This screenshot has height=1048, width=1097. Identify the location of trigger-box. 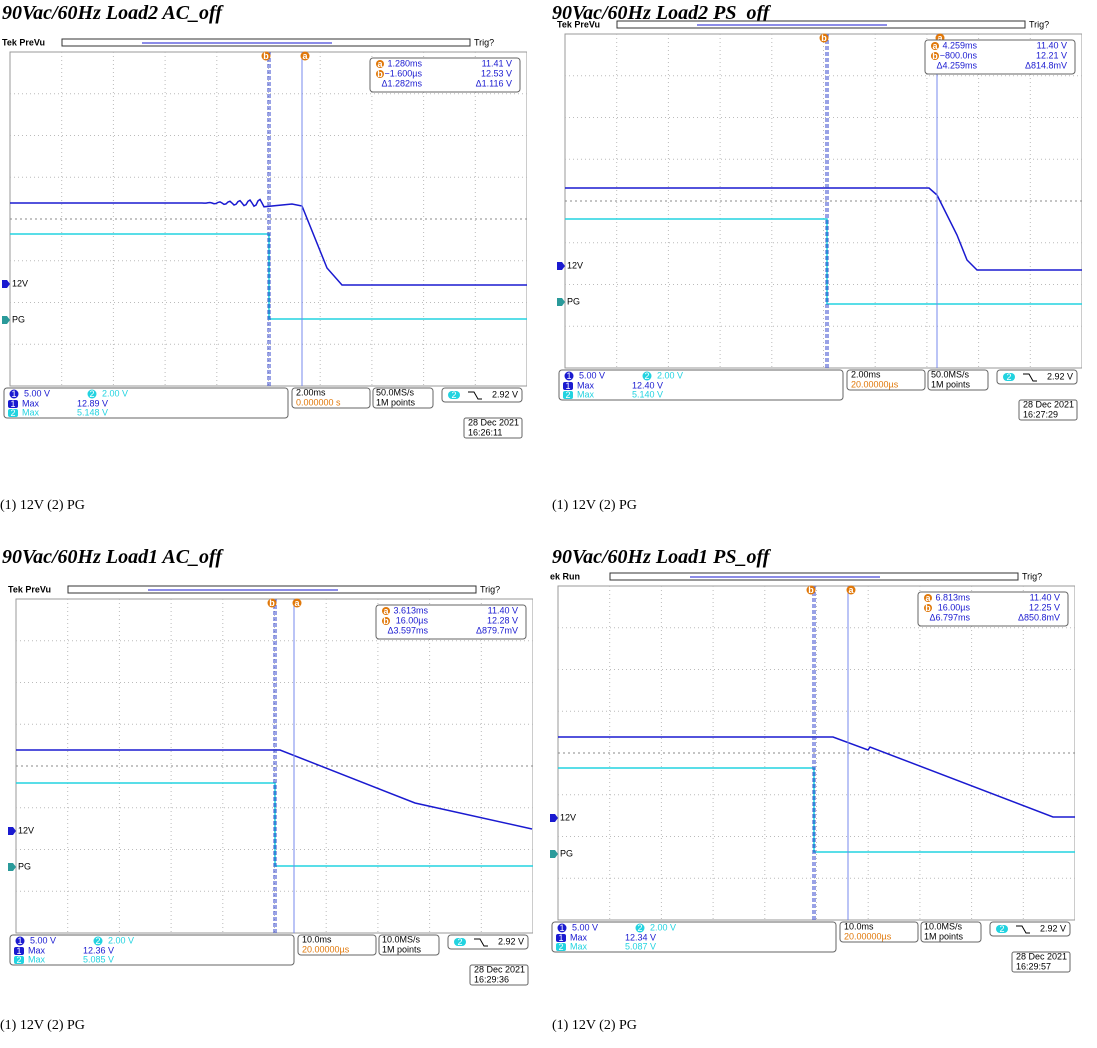
(1030, 929).